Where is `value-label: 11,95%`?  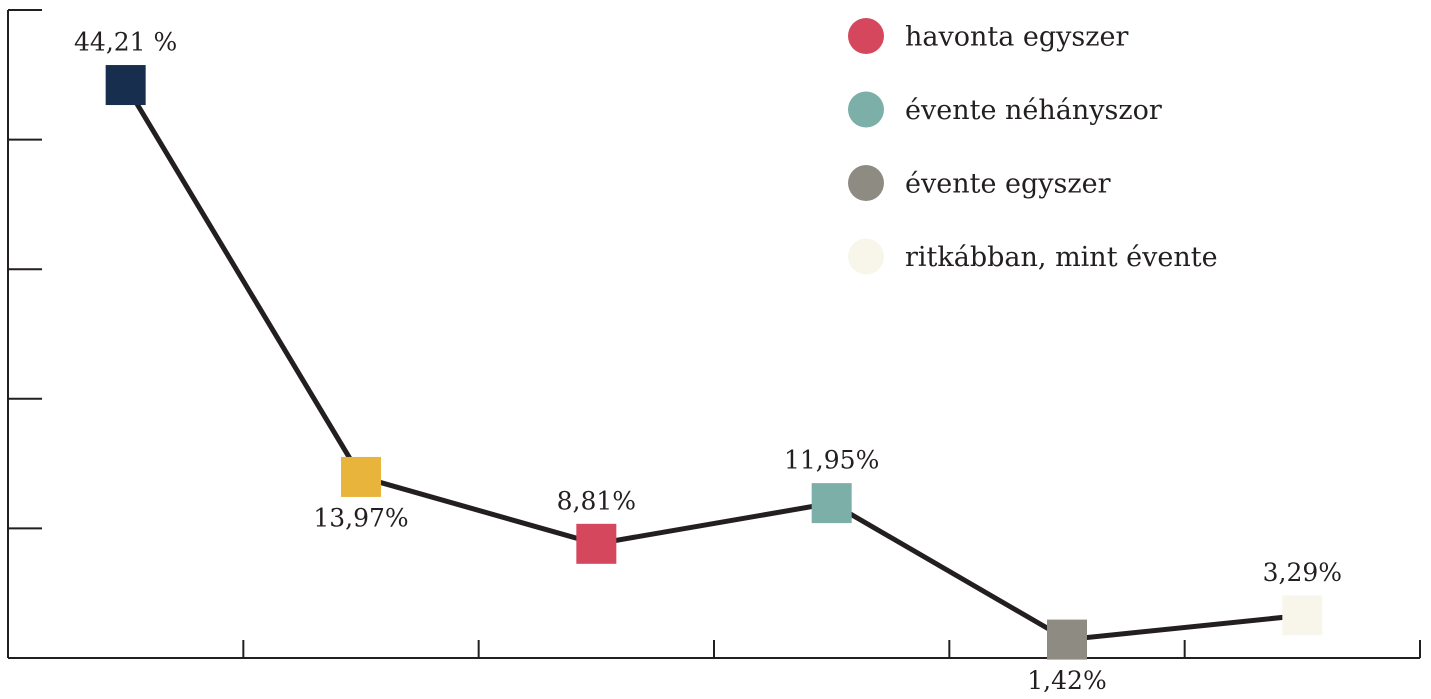 value-label: 11,95% is located at coordinates (831, 460).